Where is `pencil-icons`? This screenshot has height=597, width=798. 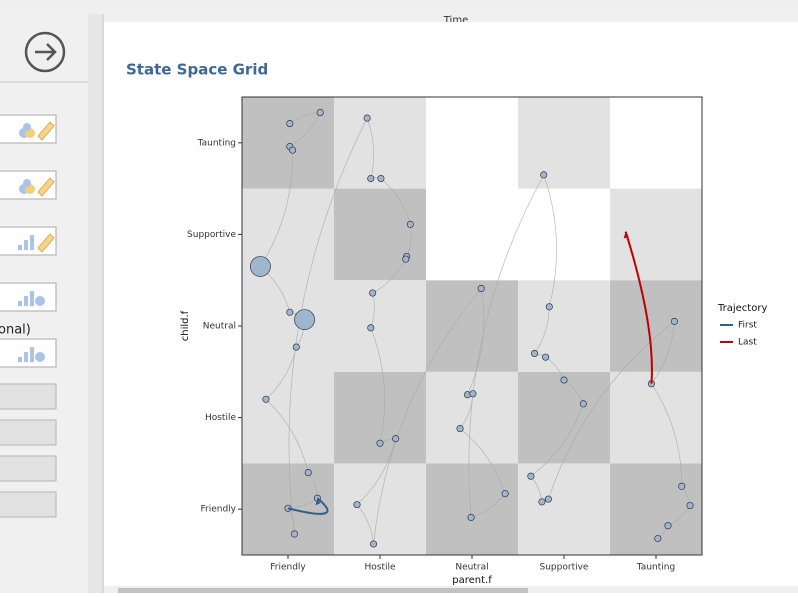 pencil-icons is located at coordinates (46, 187).